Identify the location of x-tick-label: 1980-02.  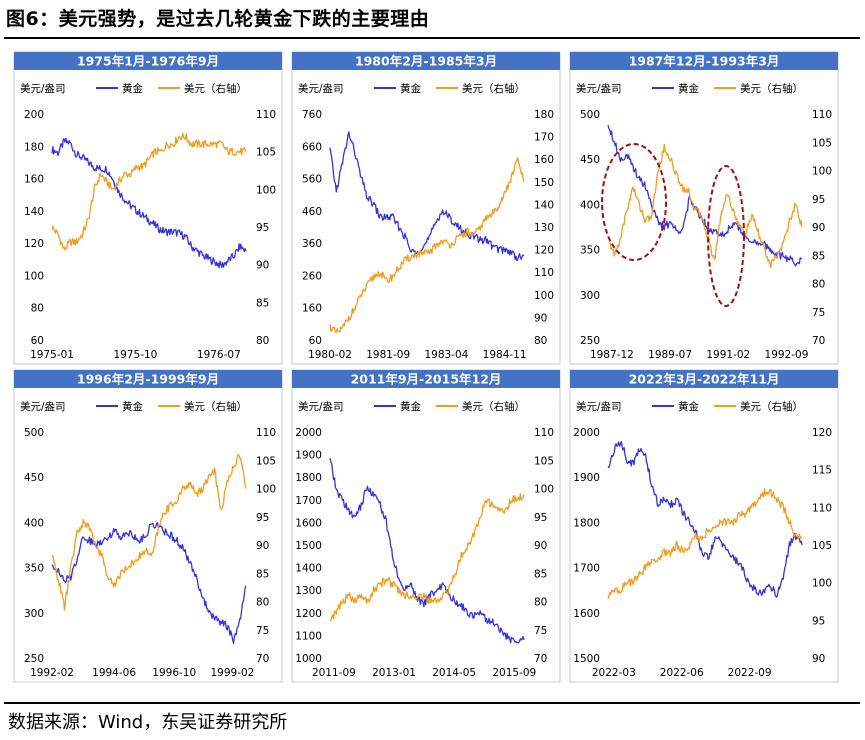
(330, 355).